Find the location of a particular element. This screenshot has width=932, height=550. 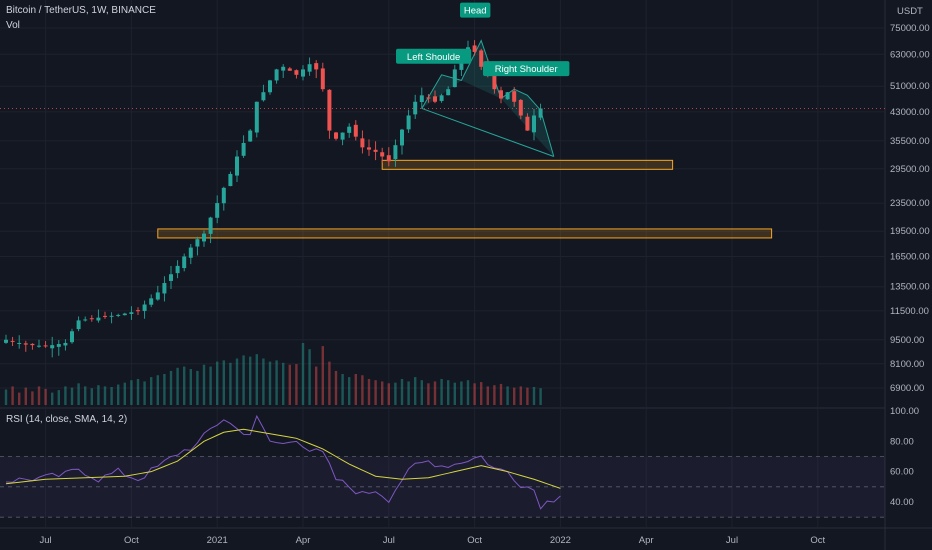

price-tick-label: 51000.00 is located at coordinates (910, 86).